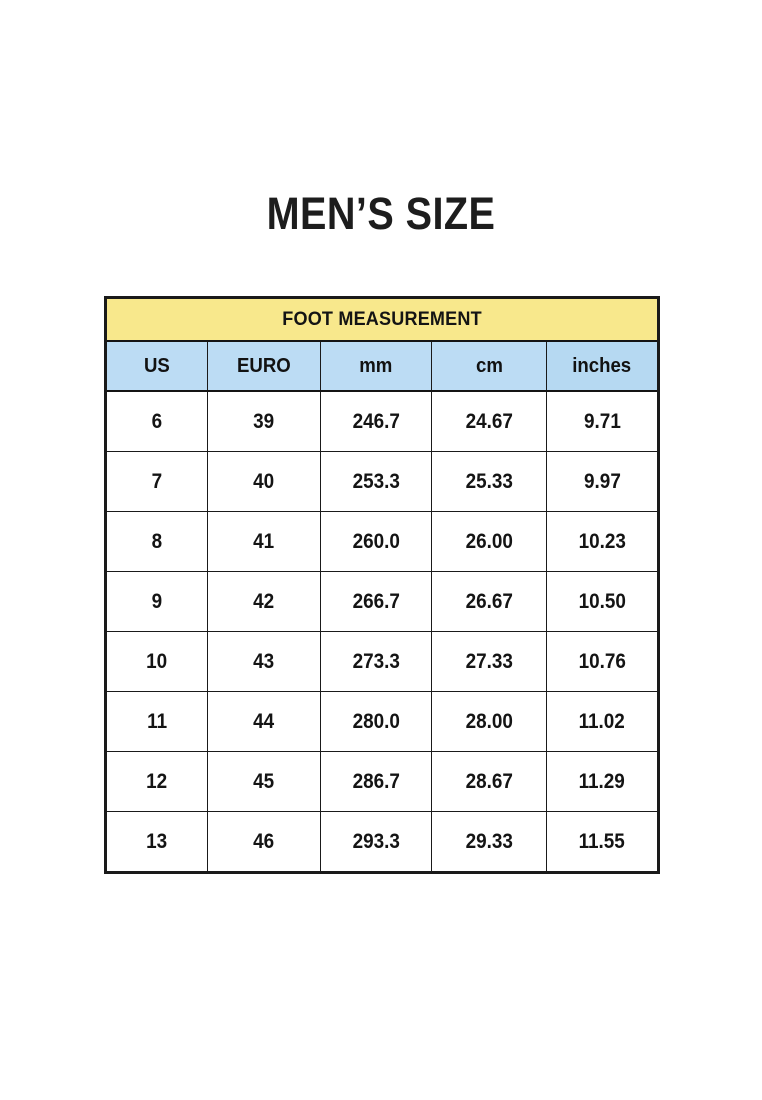 The image size is (762, 1100). I want to click on table-cell-value: 24.67, so click(489, 421).